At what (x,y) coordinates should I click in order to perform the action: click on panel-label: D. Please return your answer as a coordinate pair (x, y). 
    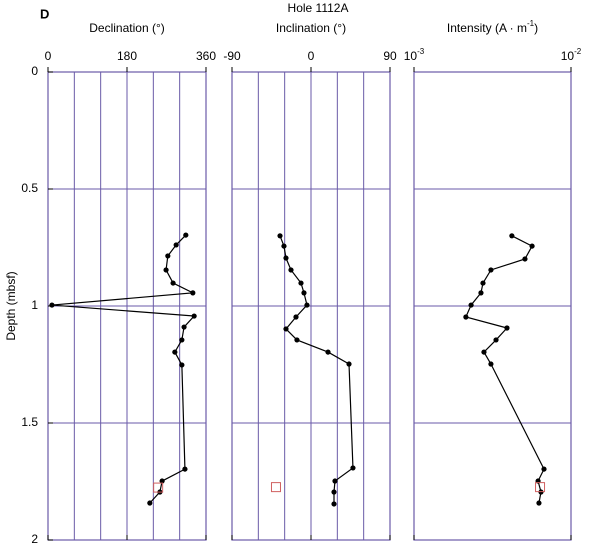
    Looking at the image, I should click on (44, 13).